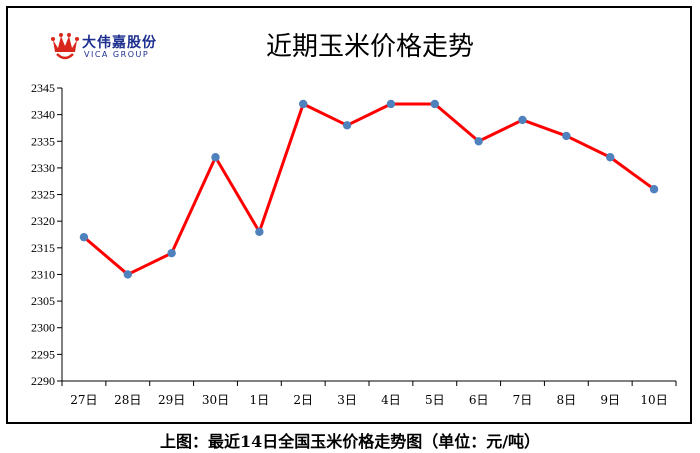 The width and height of the screenshot is (700, 453). Describe the element at coordinates (369, 47) in the screenshot. I see `chart-title: 近期玉米价格走势` at that location.